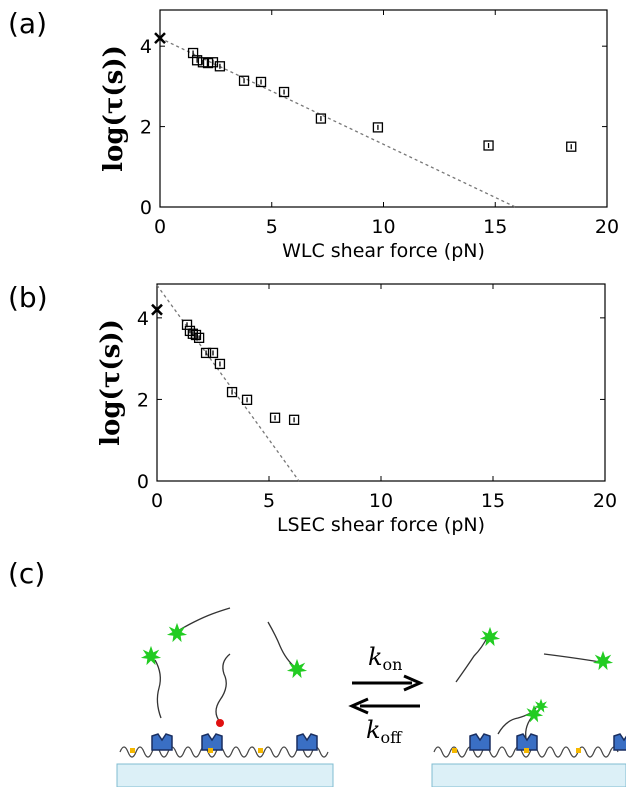 This screenshot has width=626, height=791. I want to click on dna-brush, so click(526, 752).